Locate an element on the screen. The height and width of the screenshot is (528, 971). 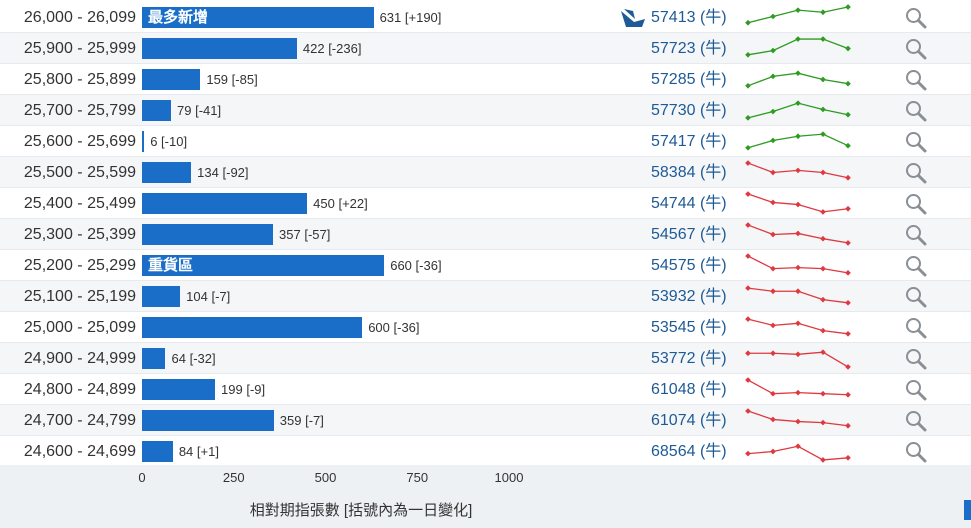
strike-range-label: 25,100 - 25,199 is located at coordinates (79, 296).